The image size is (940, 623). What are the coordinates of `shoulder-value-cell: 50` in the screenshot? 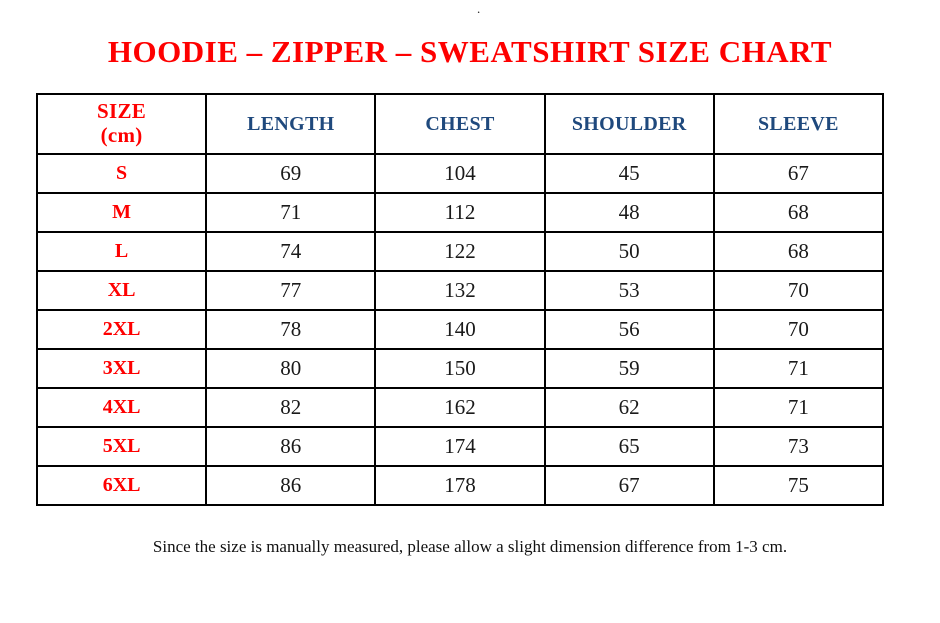 It's located at (629, 251).